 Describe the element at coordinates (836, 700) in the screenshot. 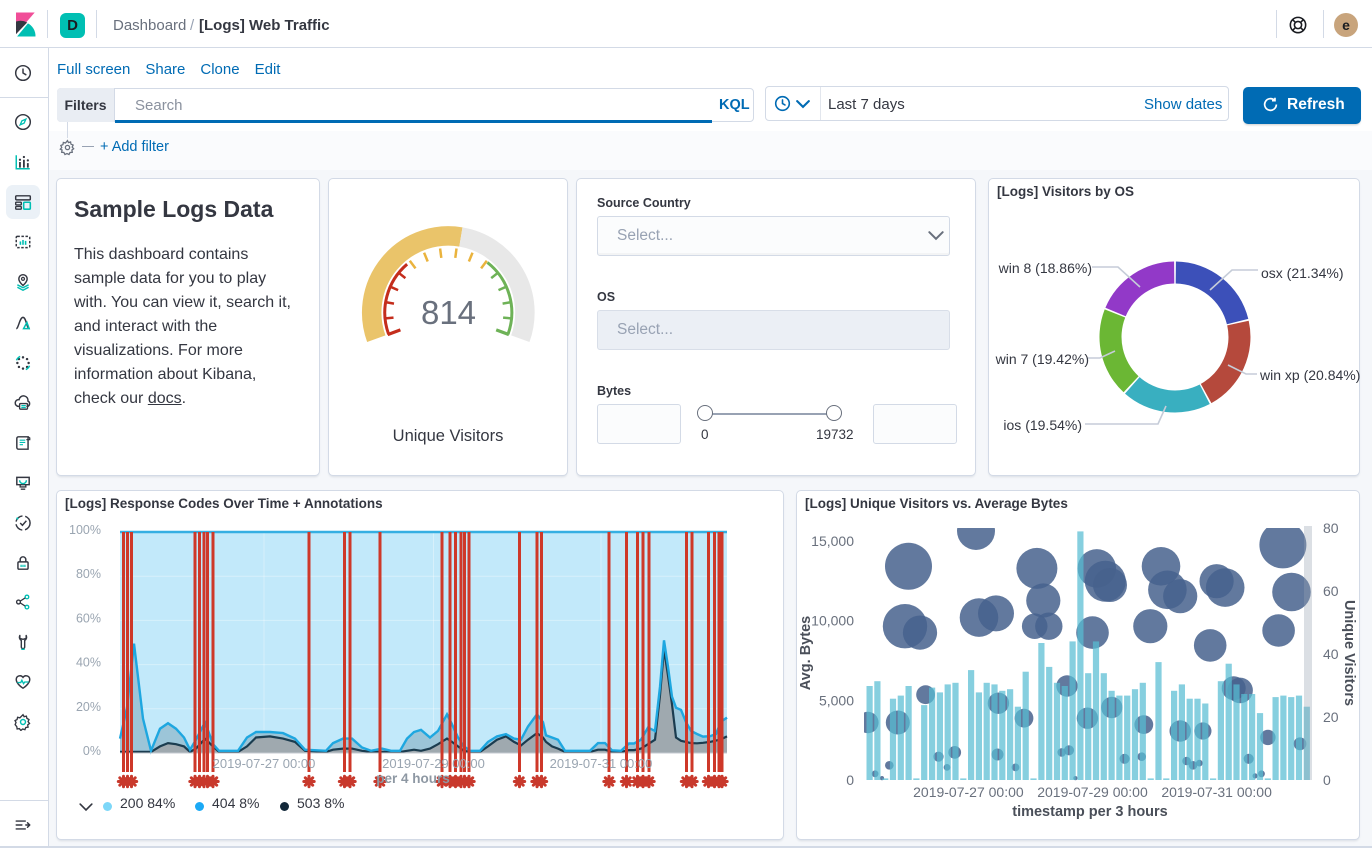

I see `svg-text: 5,000` at that location.